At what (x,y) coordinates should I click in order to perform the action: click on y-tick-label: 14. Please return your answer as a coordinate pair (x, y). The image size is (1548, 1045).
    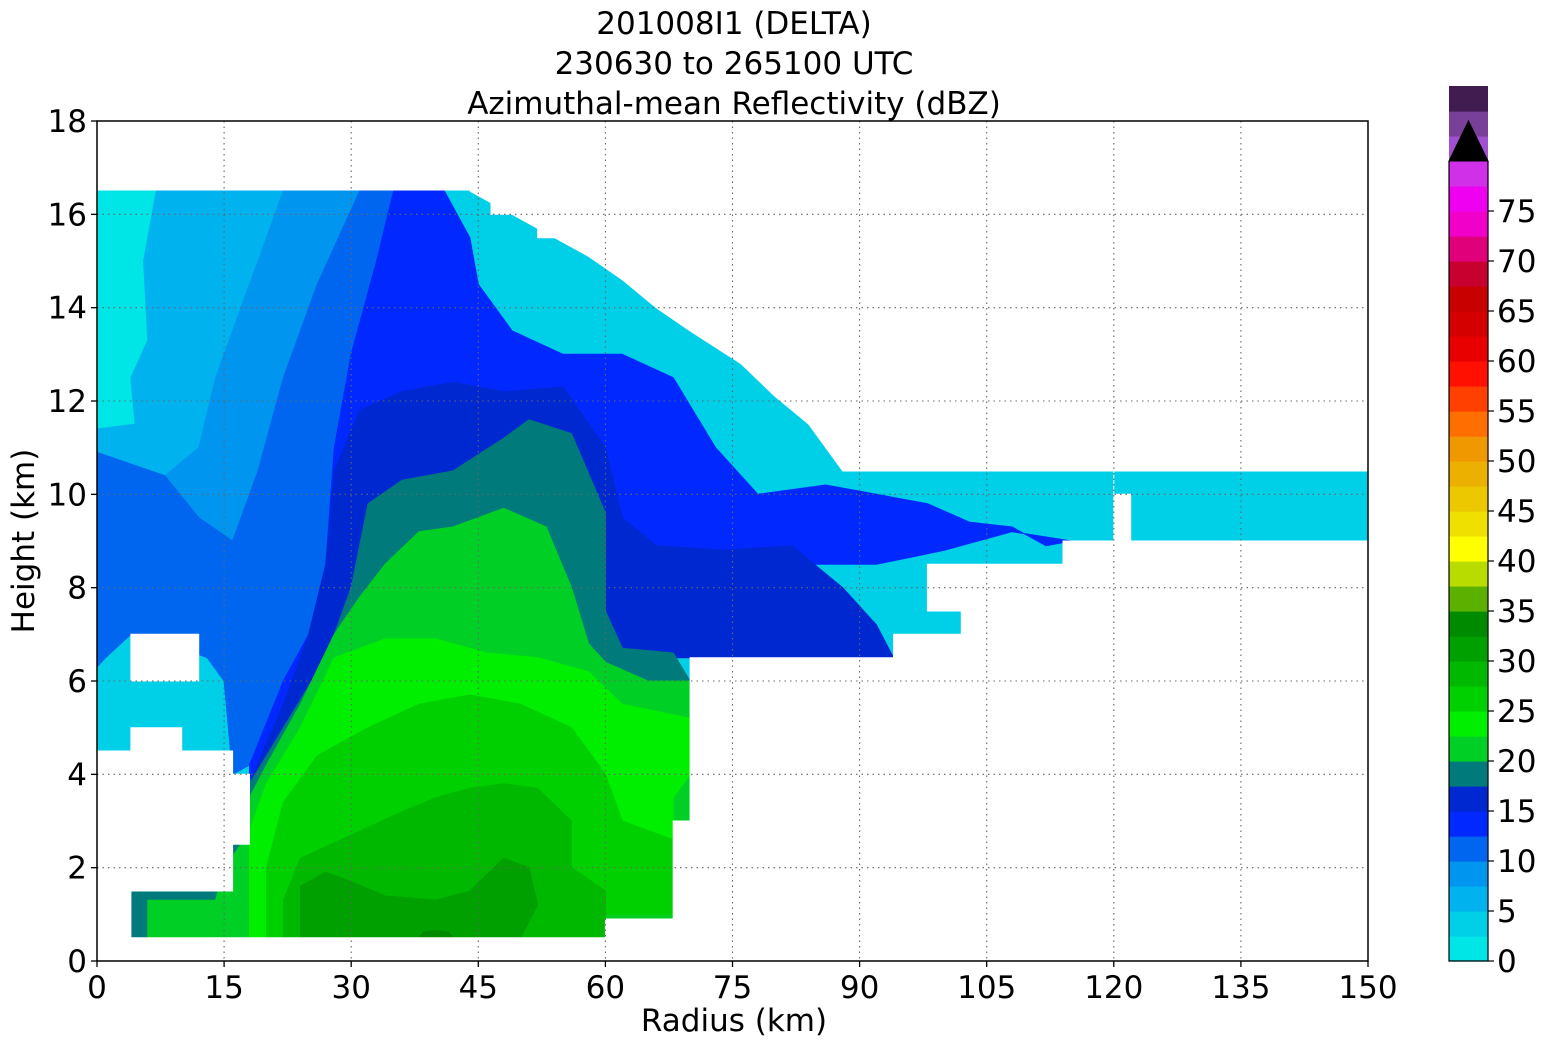
    Looking at the image, I should click on (67, 309).